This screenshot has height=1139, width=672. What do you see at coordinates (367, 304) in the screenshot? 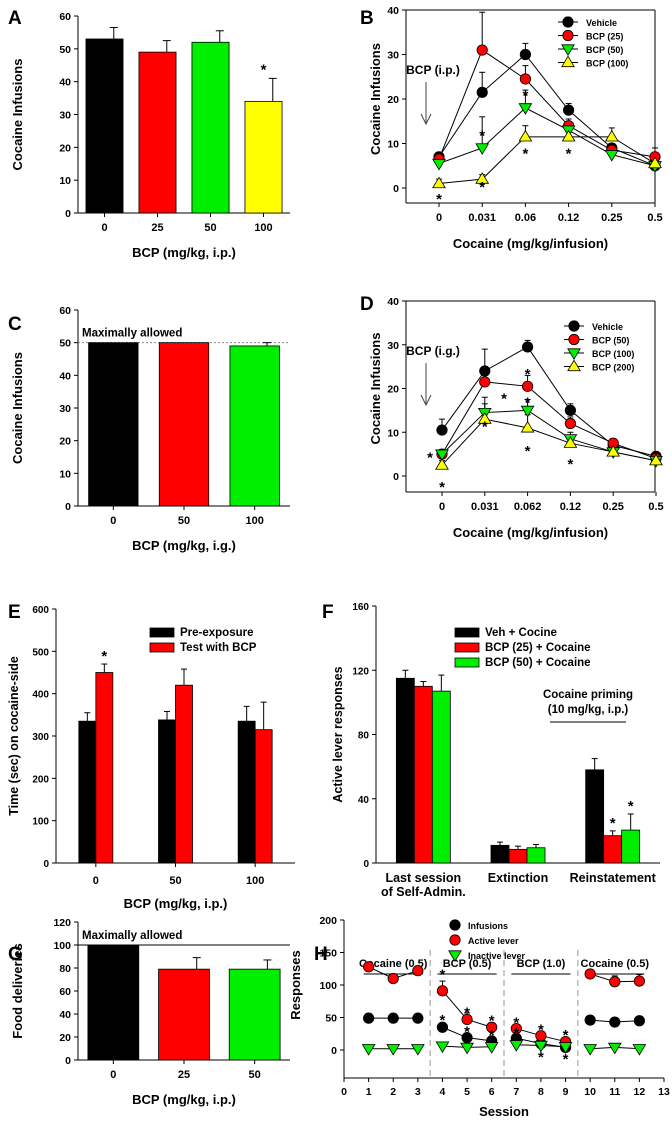
I see `panel-letter-d: D` at bounding box center [367, 304].